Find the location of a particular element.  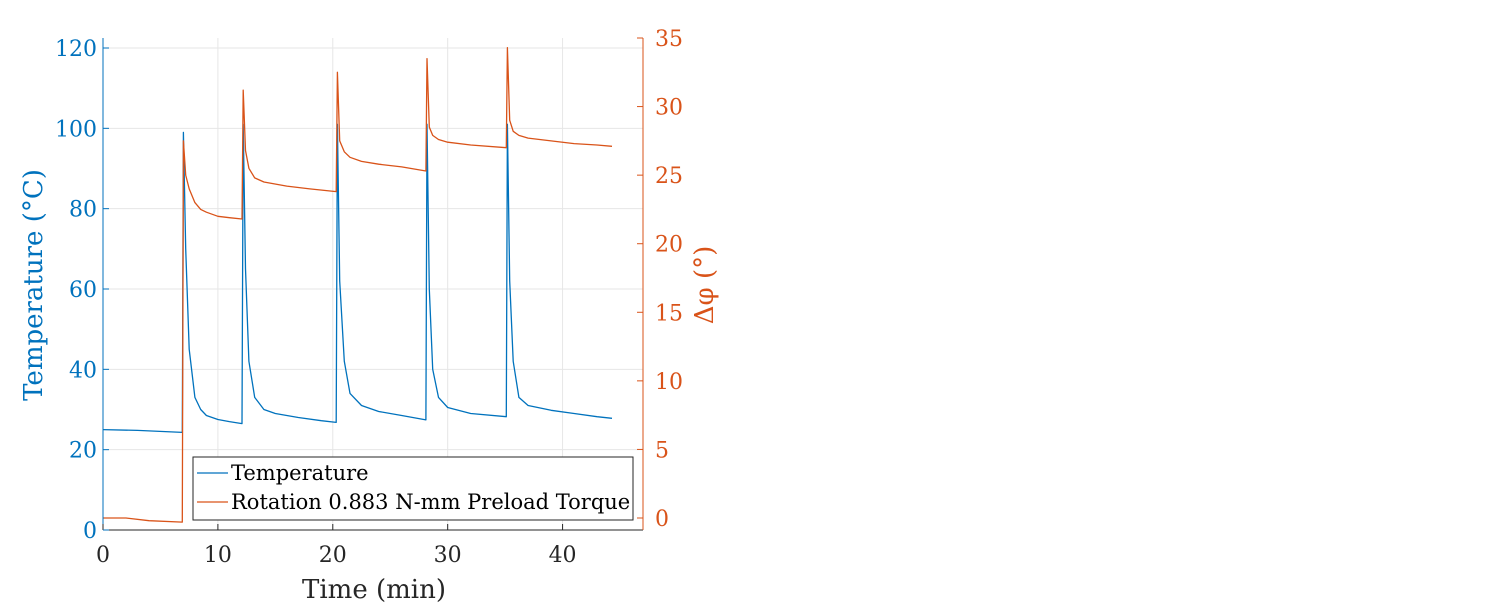

x-tick-label: 10 is located at coordinates (218, 555).